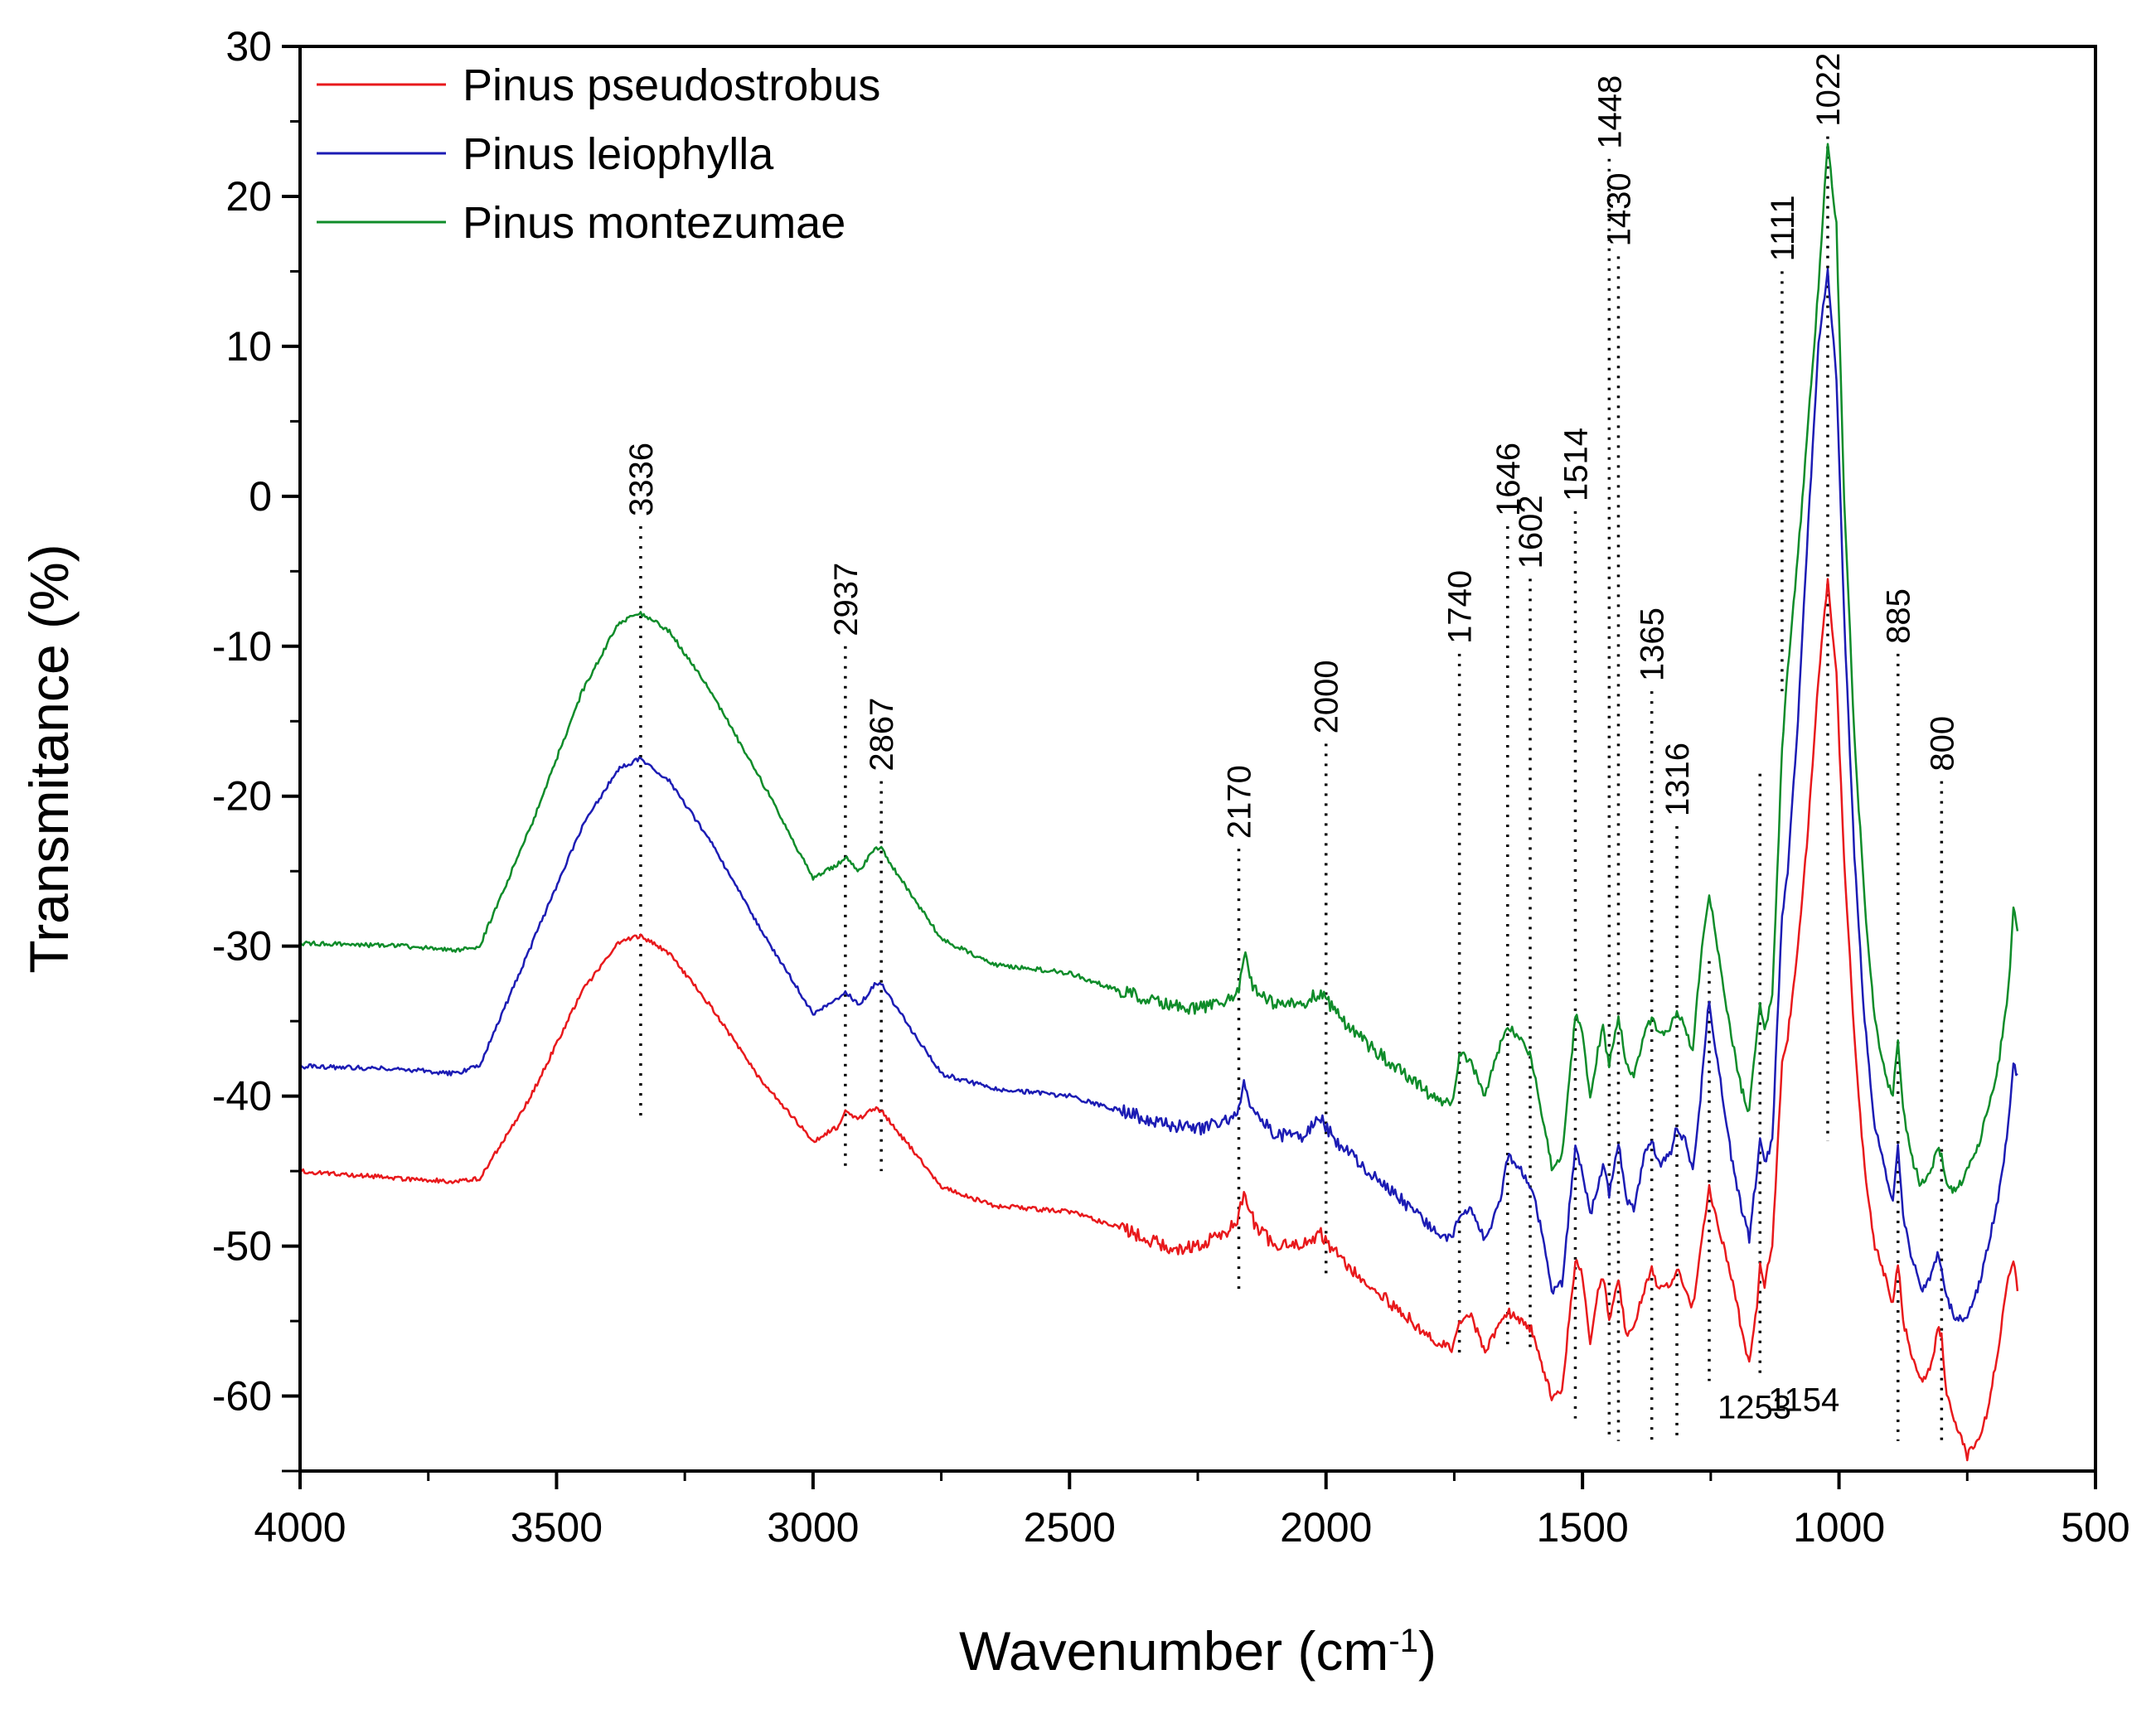 Image resolution: width=2156 pixels, height=1718 pixels. Describe the element at coordinates (1619, 209) in the screenshot. I see `peak-label: 1430` at that location.